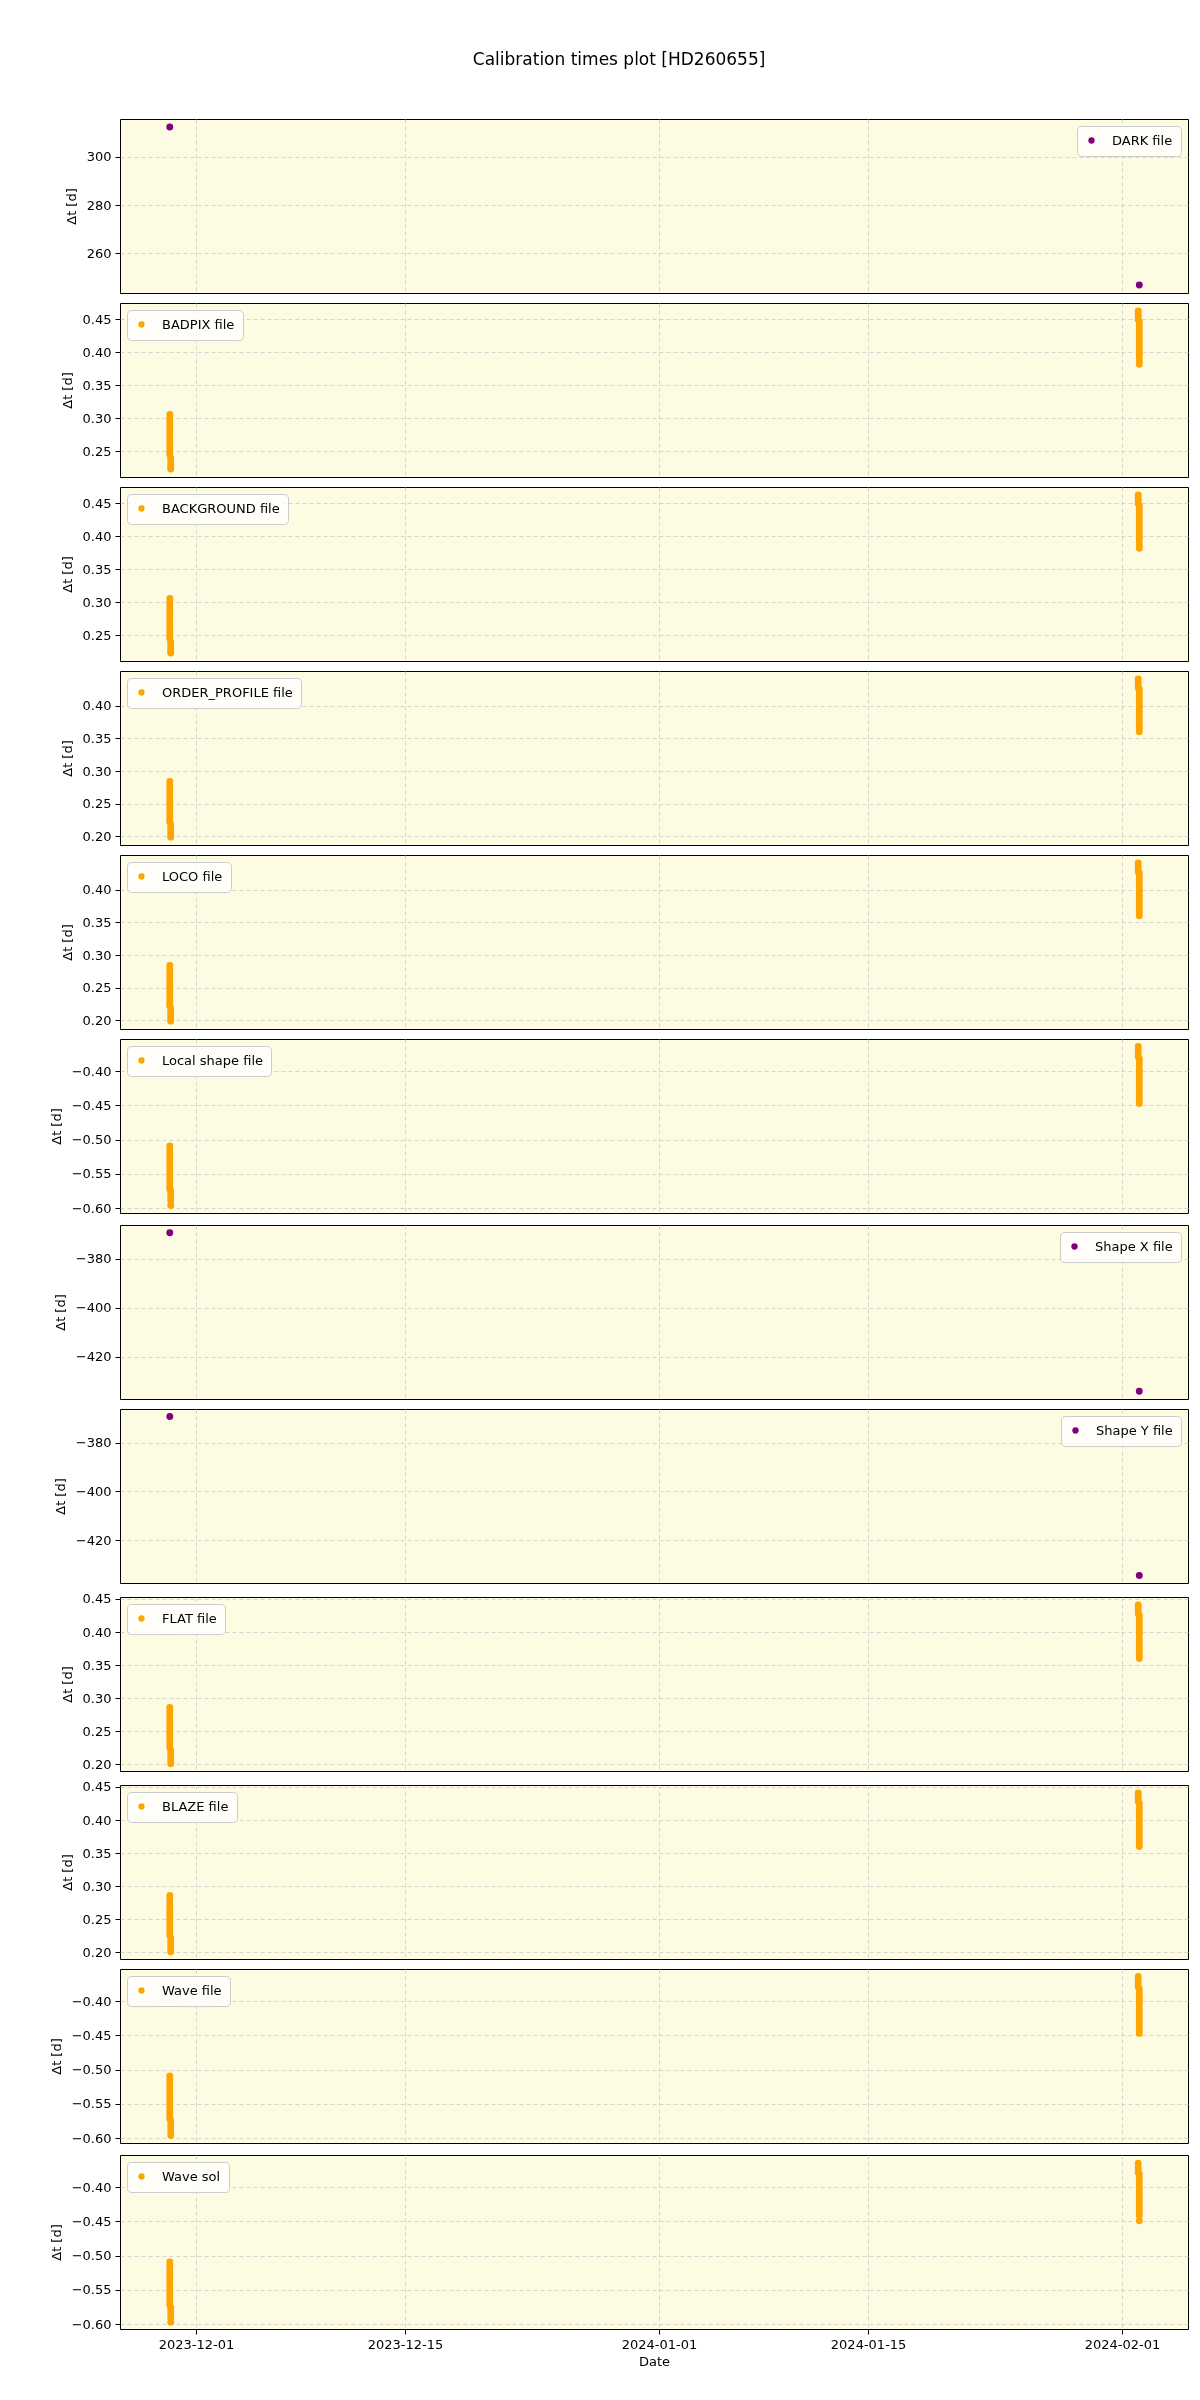 The height and width of the screenshot is (2400, 1200). Describe the element at coordinates (195, 1806) in the screenshot. I see `legend-label: BLAZE file` at that location.